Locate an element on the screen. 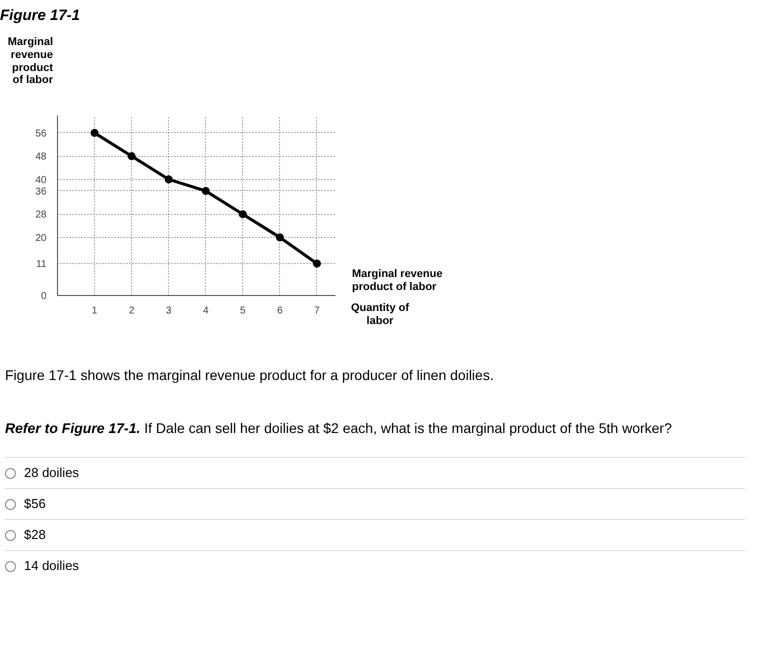 This screenshot has width=759, height=645. text: Marginal revenue product of labor is located at coordinates (398, 281).